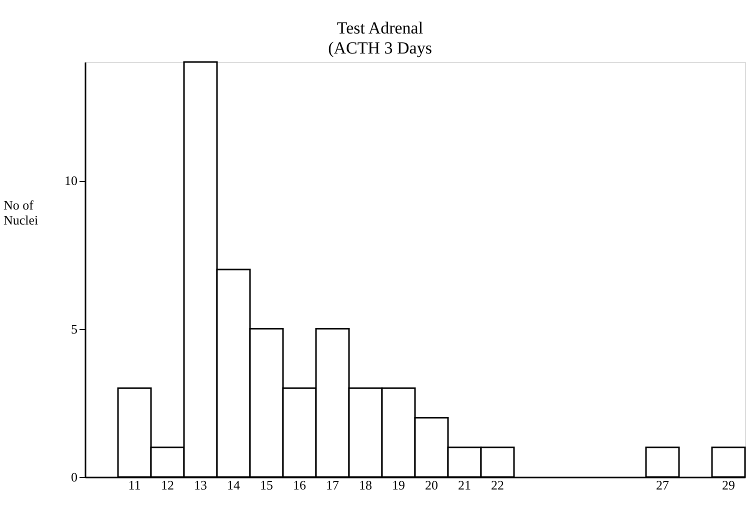 Image resolution: width=748 pixels, height=515 pixels. What do you see at coordinates (233, 485) in the screenshot?
I see `x-tick-label: 14` at bounding box center [233, 485].